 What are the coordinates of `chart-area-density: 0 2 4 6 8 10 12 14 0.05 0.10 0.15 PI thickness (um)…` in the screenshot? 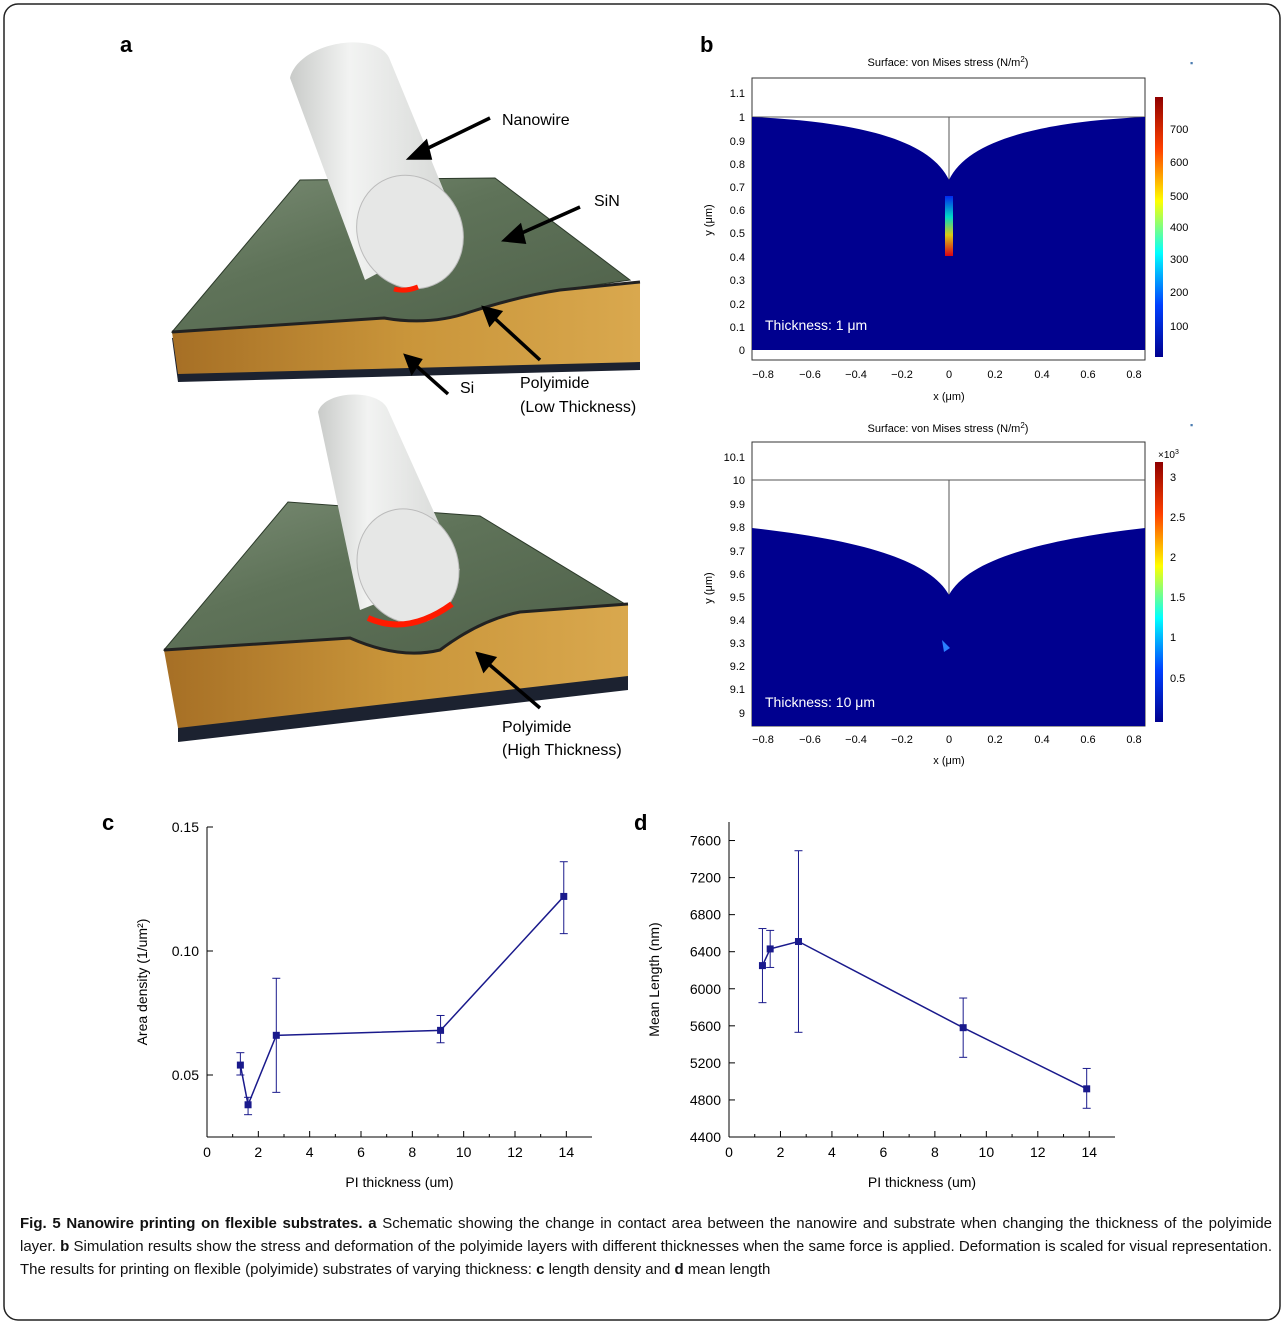 It's located at (363, 1004).